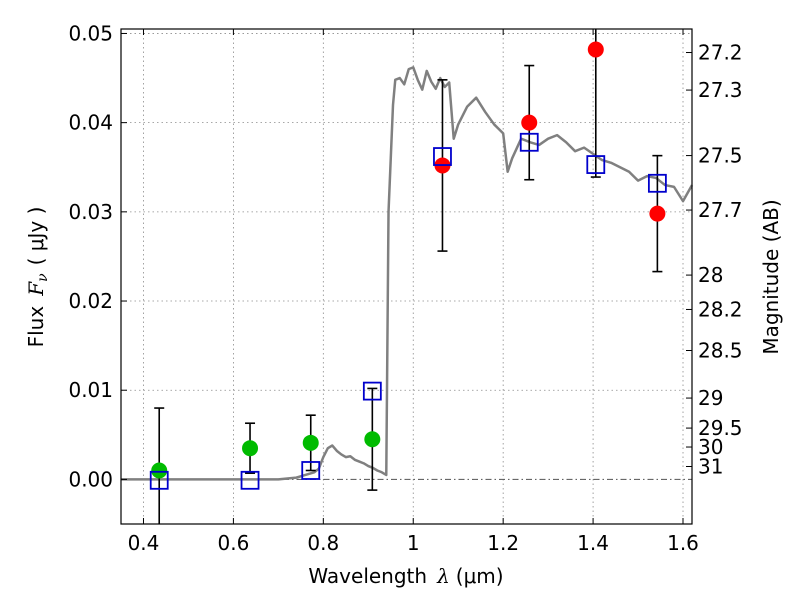  What do you see at coordinates (443, 576) in the screenshot?
I see `x-axis-label-symbol: λ` at bounding box center [443, 576].